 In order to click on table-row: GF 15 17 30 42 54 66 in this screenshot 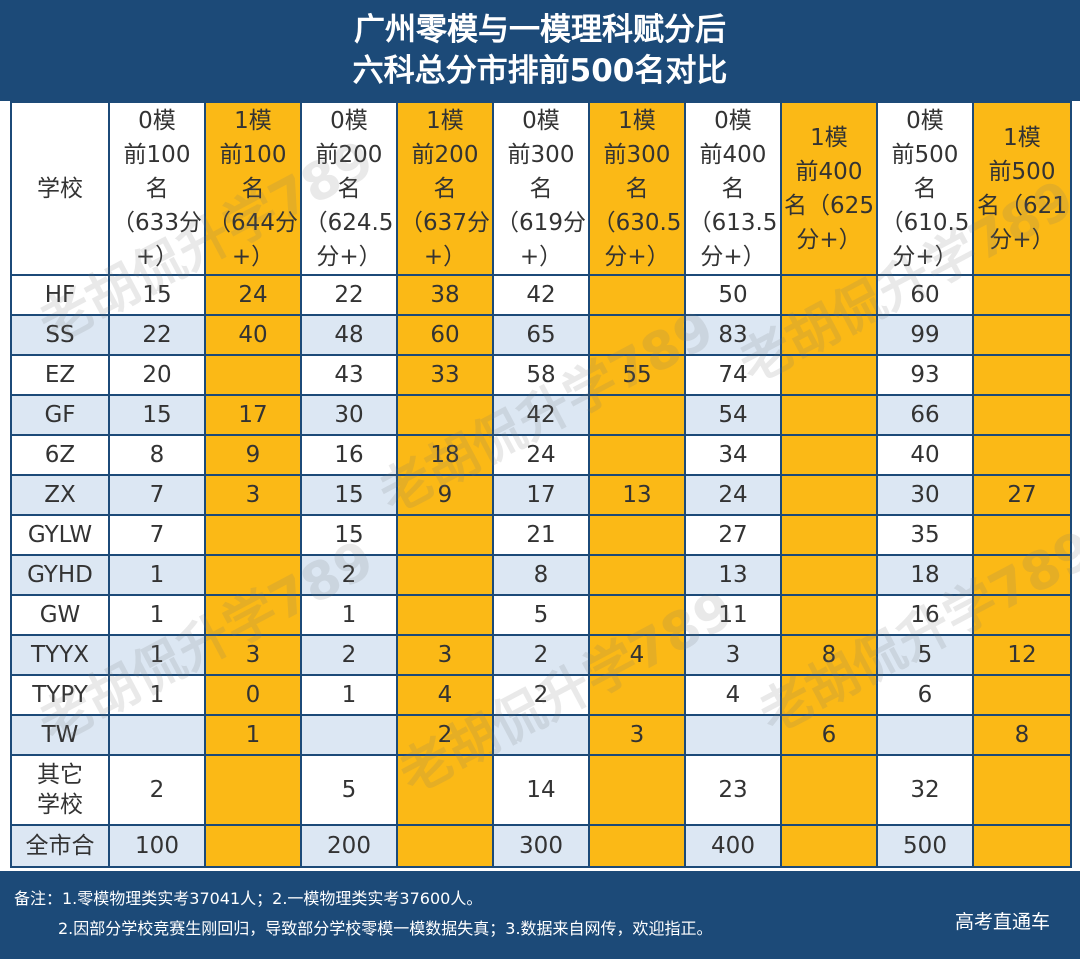, I will do `click(541, 415)`.